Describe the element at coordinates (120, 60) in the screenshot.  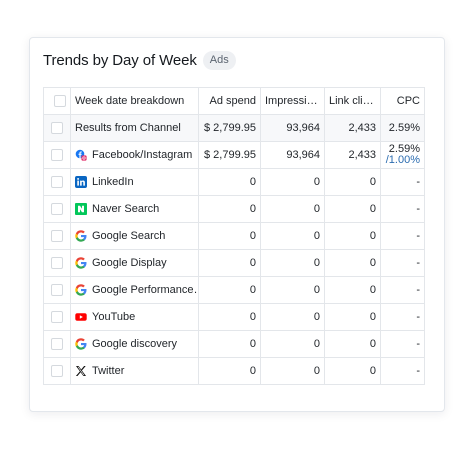
I see `card-title: Trends by Day of Week` at that location.